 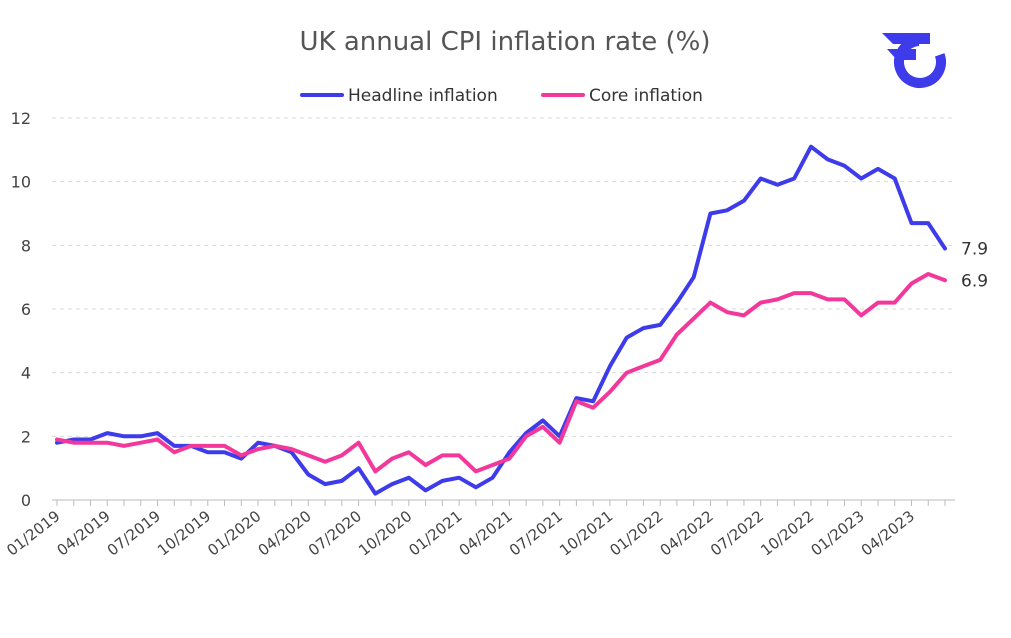 What do you see at coordinates (84, 533) in the screenshot?
I see `x-tick-label: 04/2019` at bounding box center [84, 533].